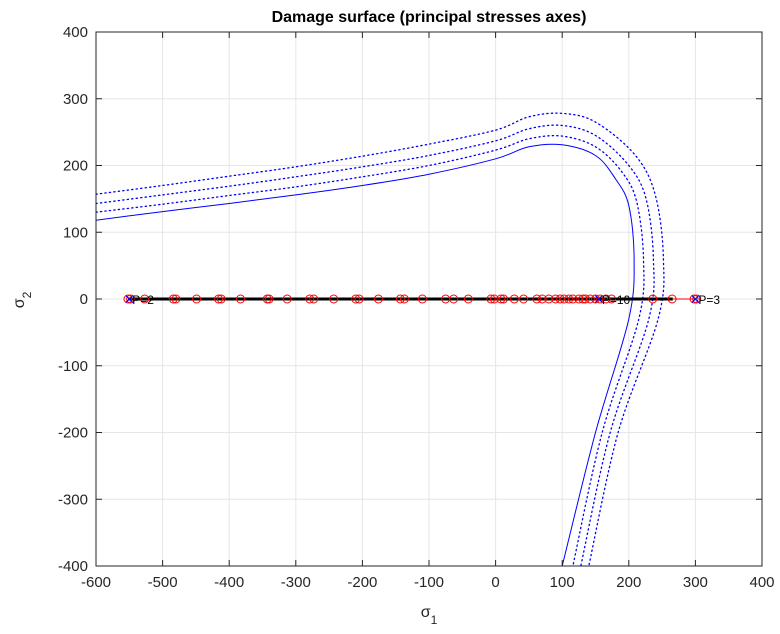  Describe the element at coordinates (73, 566) in the screenshot. I see `y-tick-label: -400` at that location.